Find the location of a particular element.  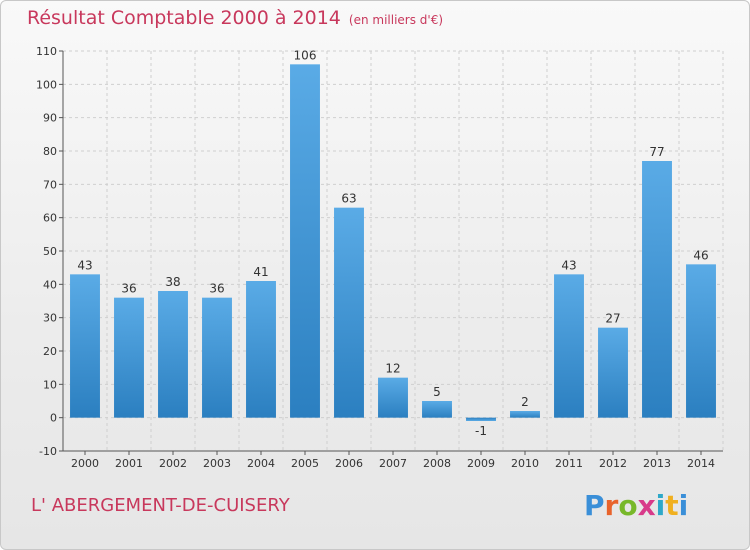

y-tick-label: 80 is located at coordinates (50, 151).